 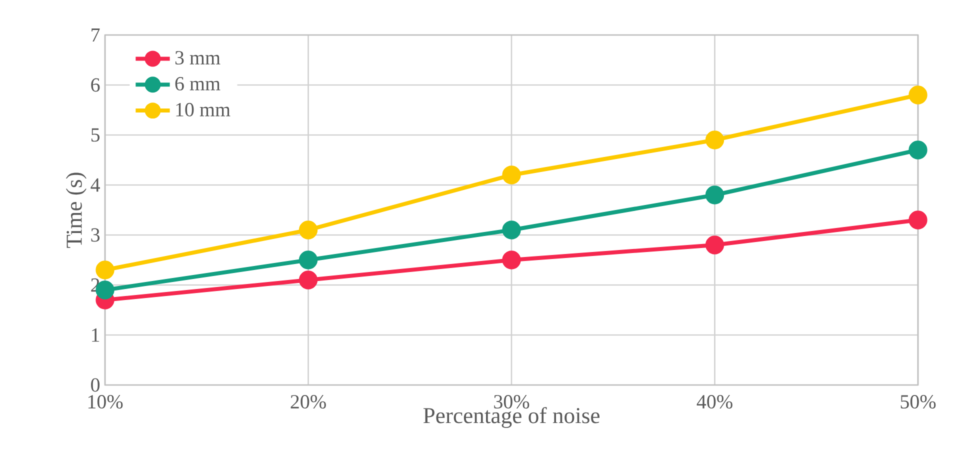 I want to click on x-tick-label: 50%, so click(x=918, y=402).